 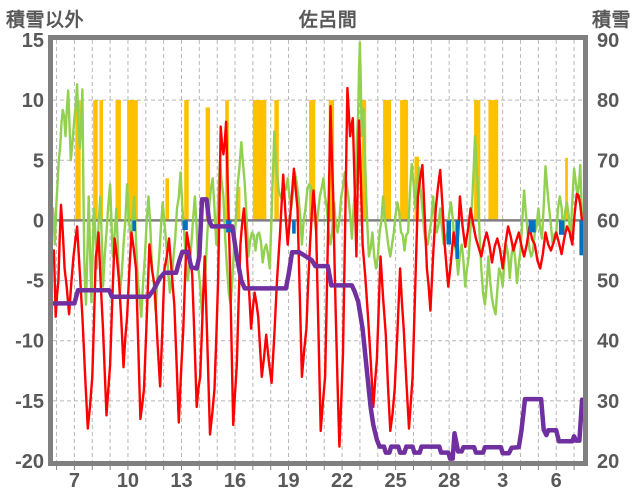 I want to click on left-axis-tick-label: -15, so click(x=29, y=402).